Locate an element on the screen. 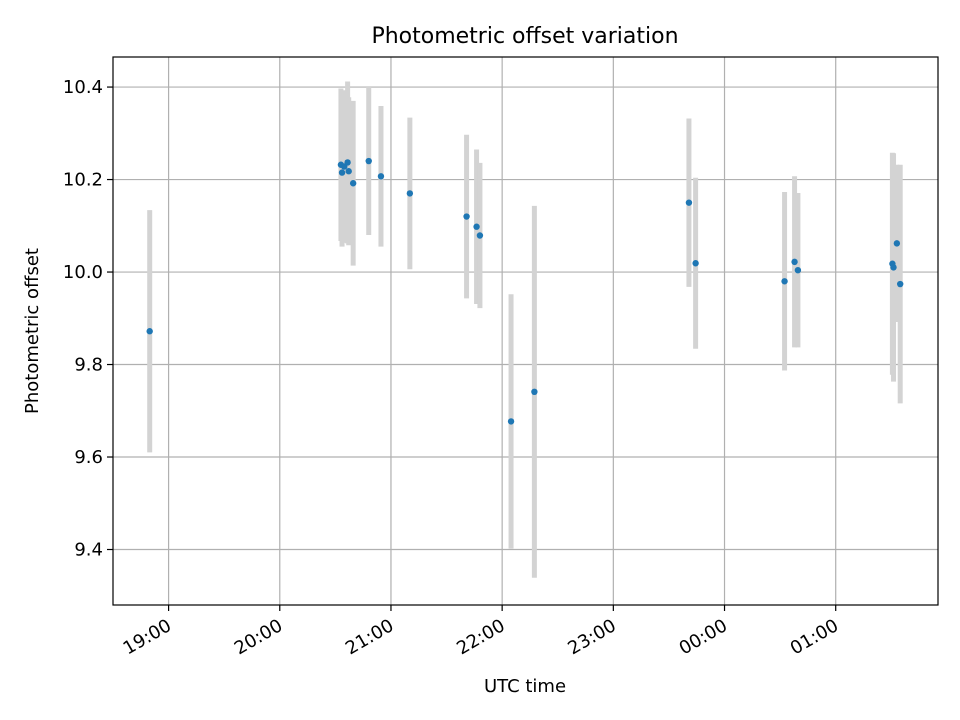 This screenshot has width=960, height=720. y-axis-ticks: 9.4 9.6 9.8 10.0 10.2 10.4 is located at coordinates (88, 319).